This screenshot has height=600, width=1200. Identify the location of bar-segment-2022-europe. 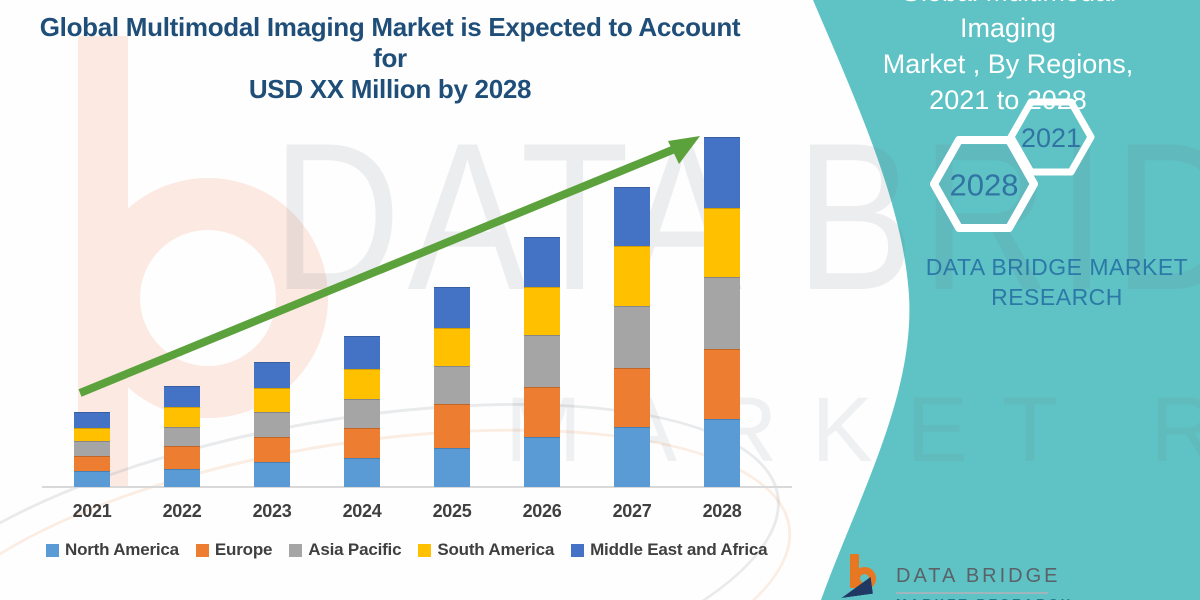
(182, 457).